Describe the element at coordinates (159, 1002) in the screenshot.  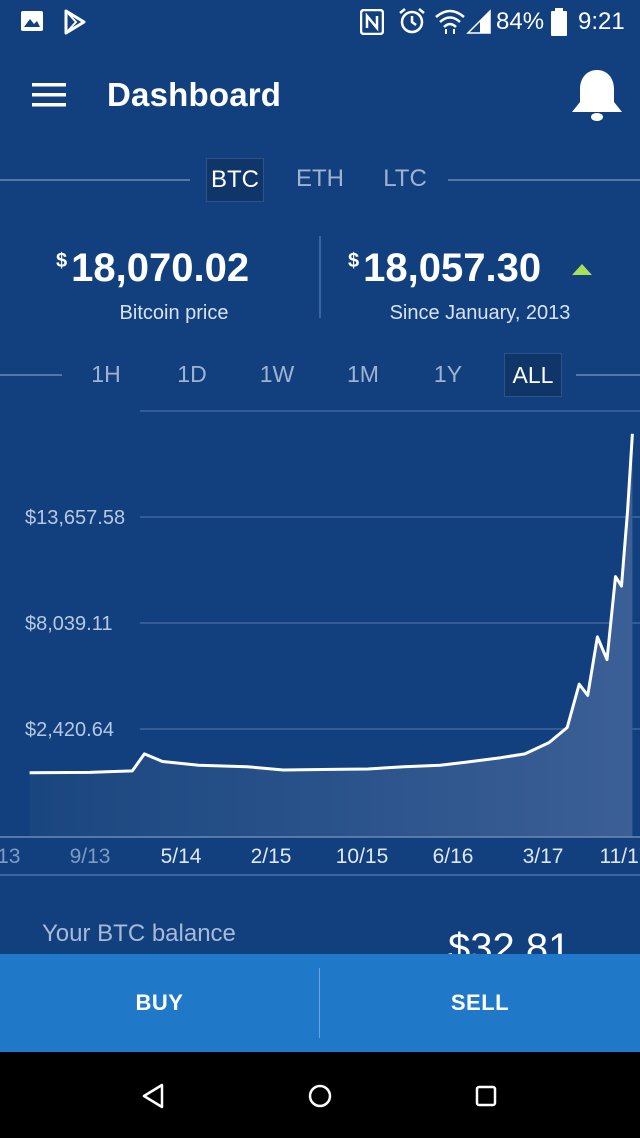
I see `buy-button: BUY` at that location.